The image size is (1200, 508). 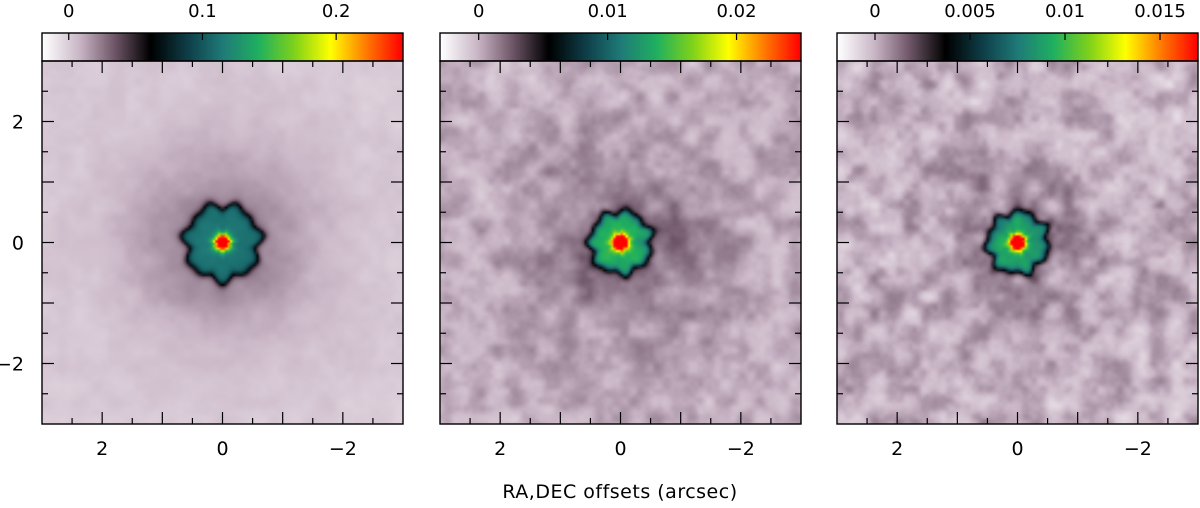 I want to click on colorbar-tick-label: 0.2, so click(x=336, y=11).